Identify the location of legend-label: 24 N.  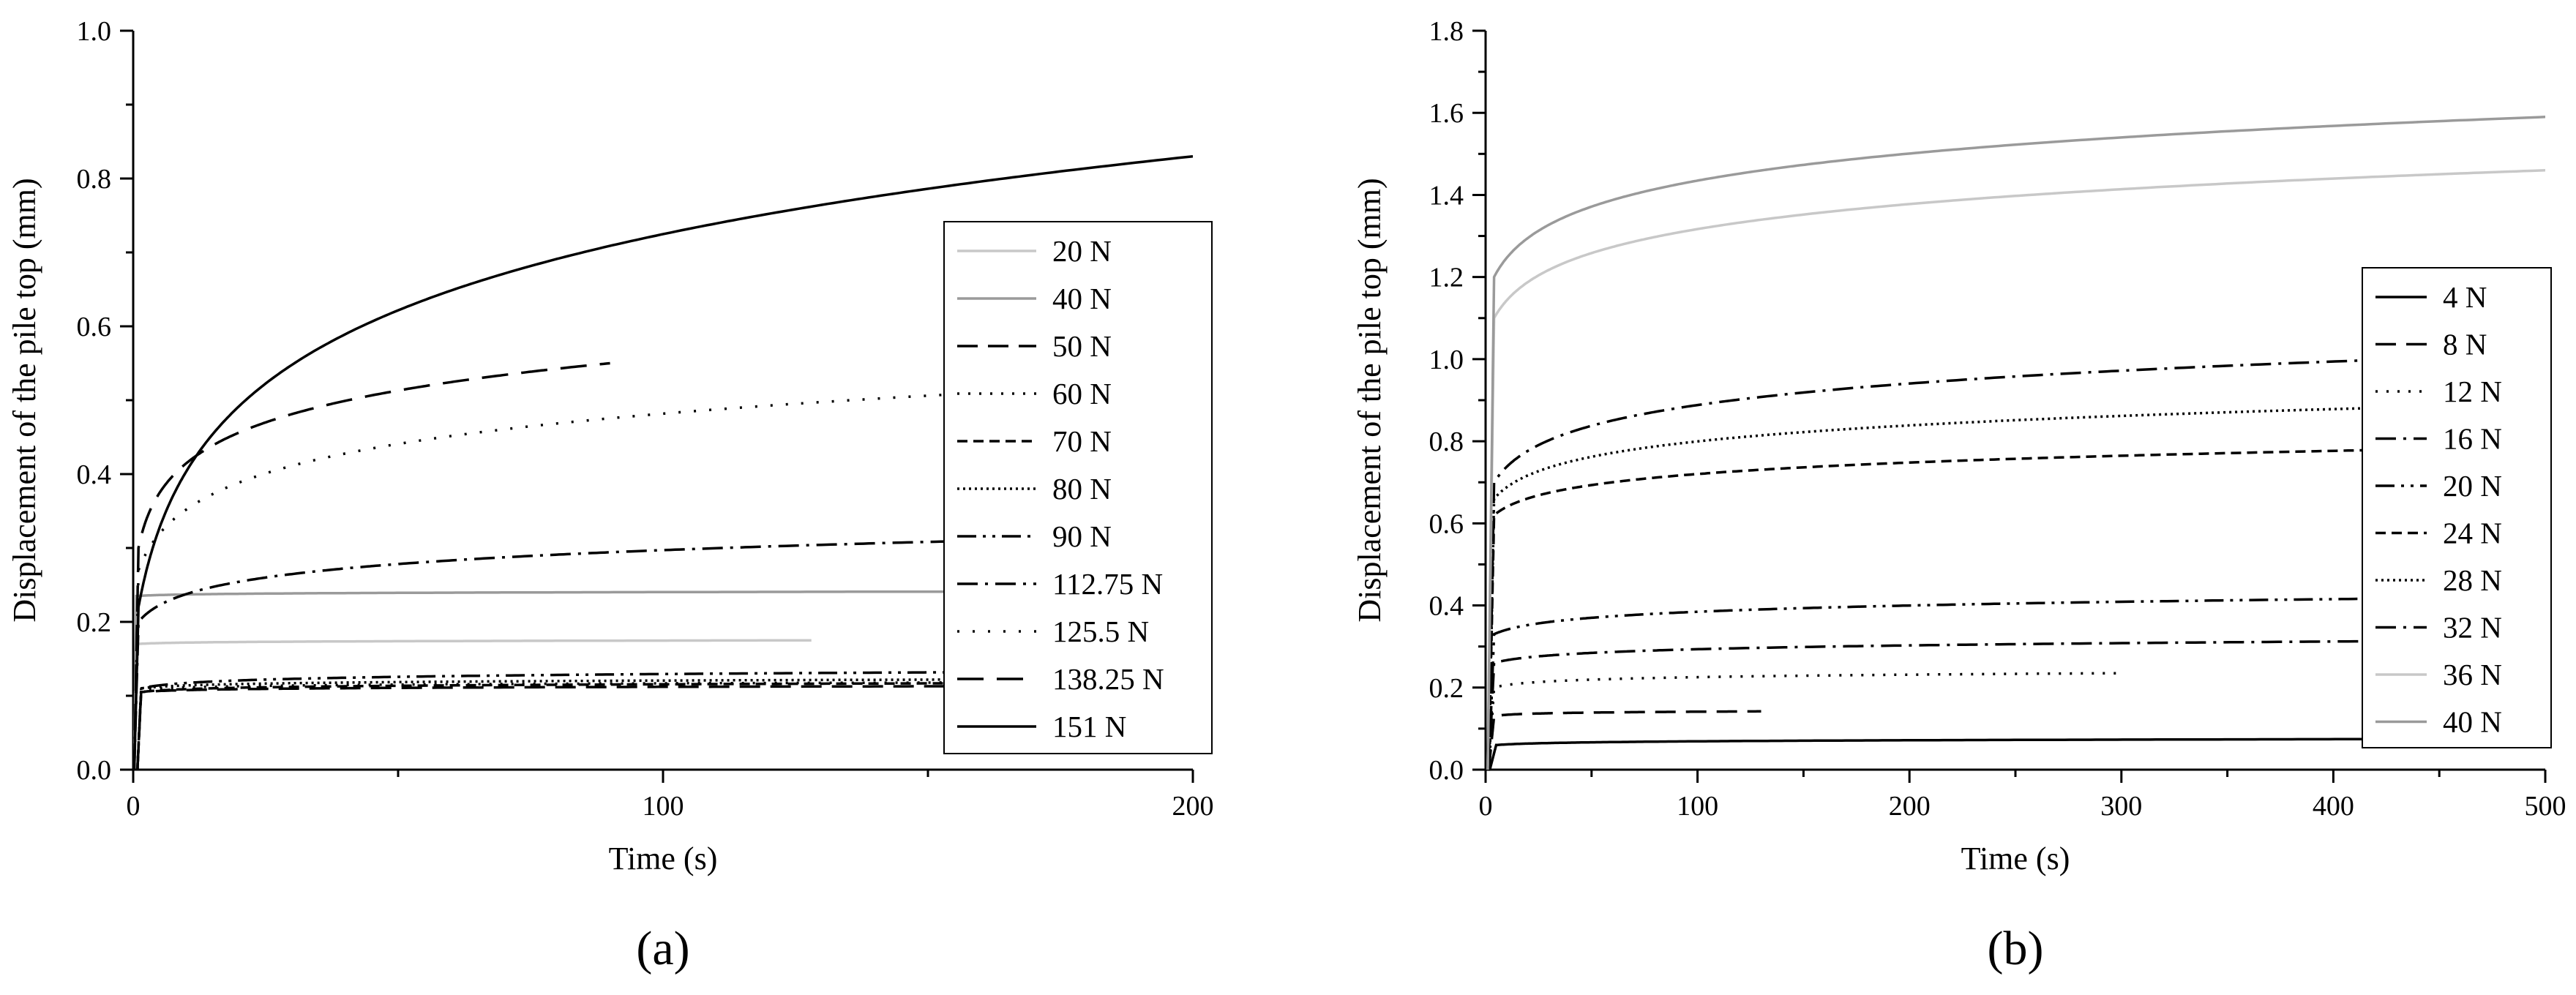
(2472, 533).